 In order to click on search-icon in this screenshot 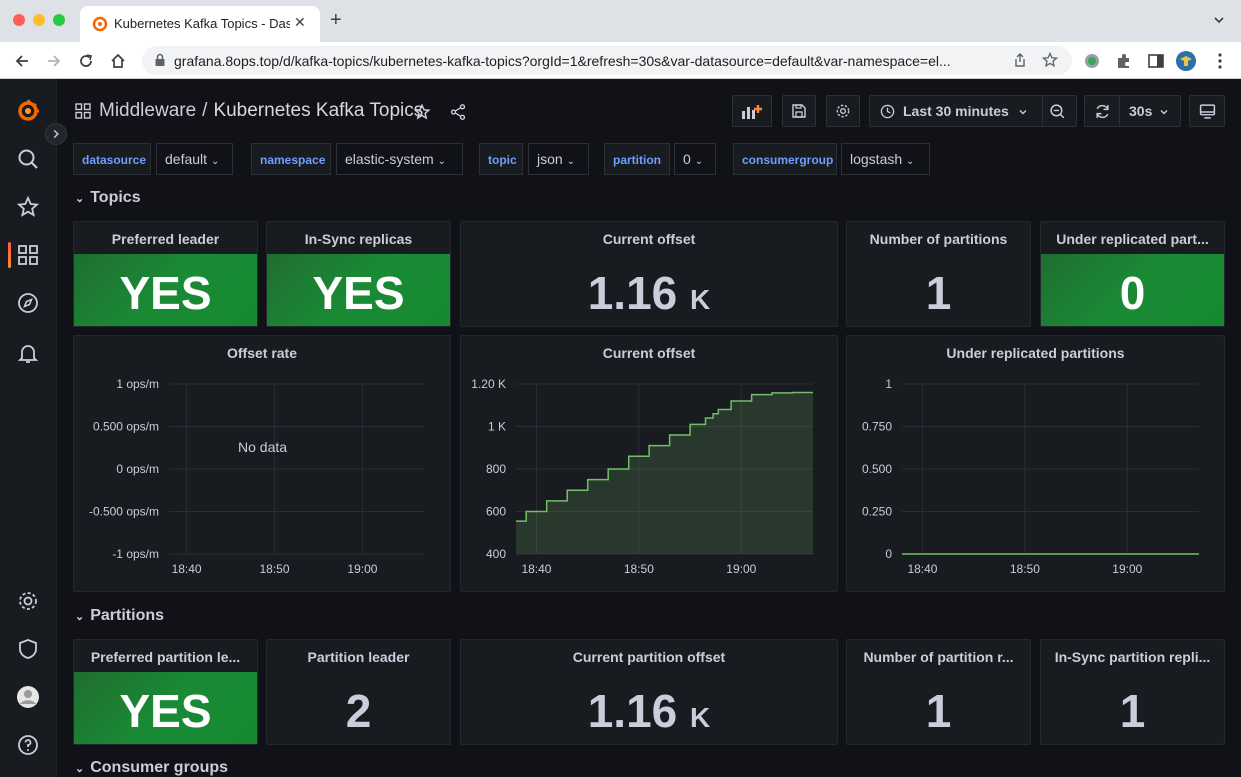, I will do `click(28, 159)`.